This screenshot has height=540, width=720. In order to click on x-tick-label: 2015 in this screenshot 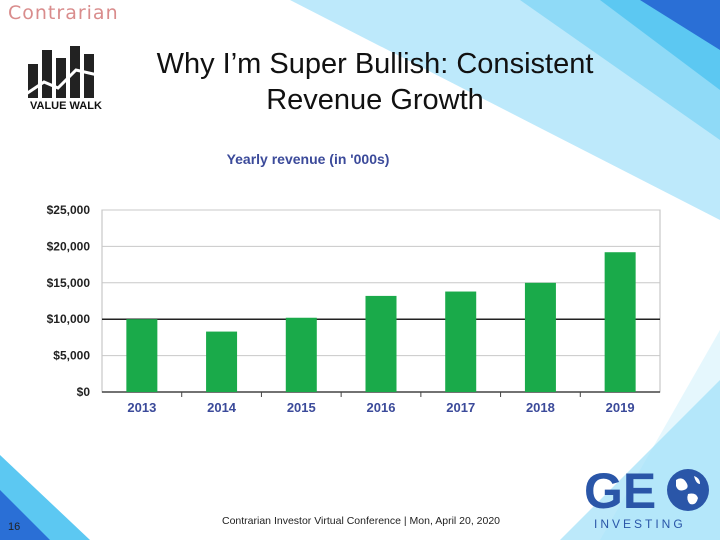, I will do `click(301, 407)`.